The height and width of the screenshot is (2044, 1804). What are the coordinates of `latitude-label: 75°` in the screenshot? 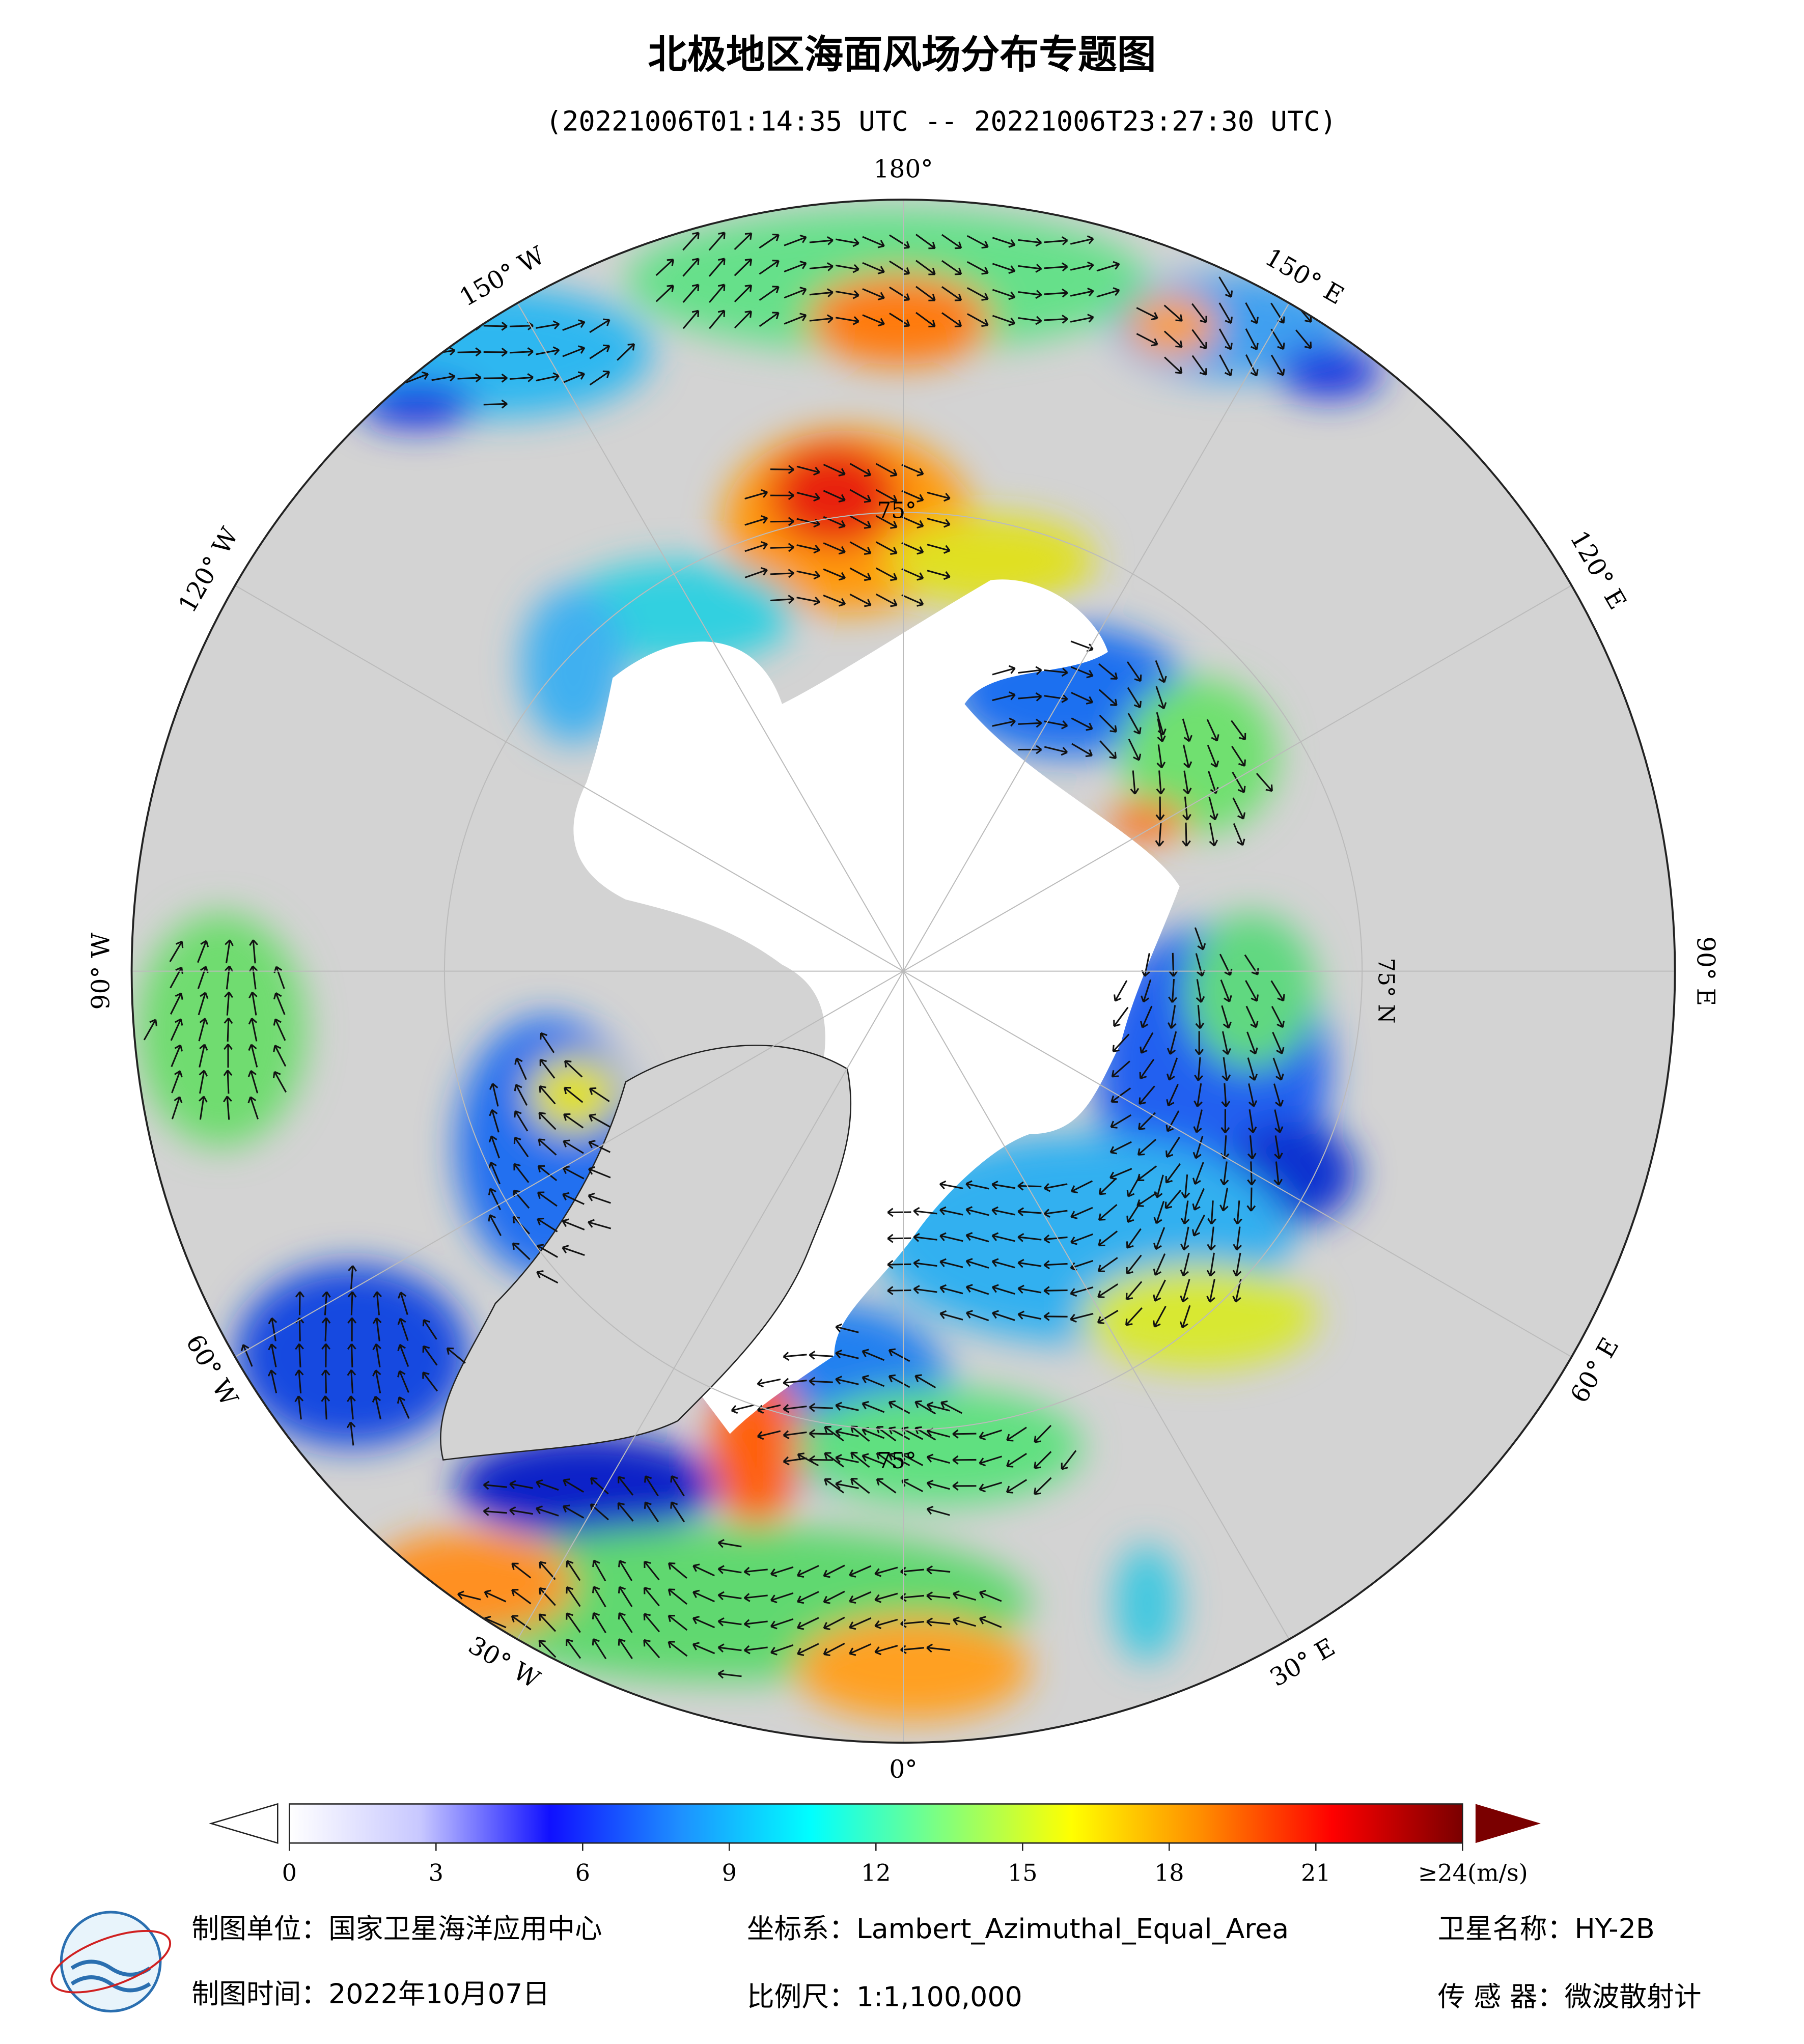 It's located at (897, 511).